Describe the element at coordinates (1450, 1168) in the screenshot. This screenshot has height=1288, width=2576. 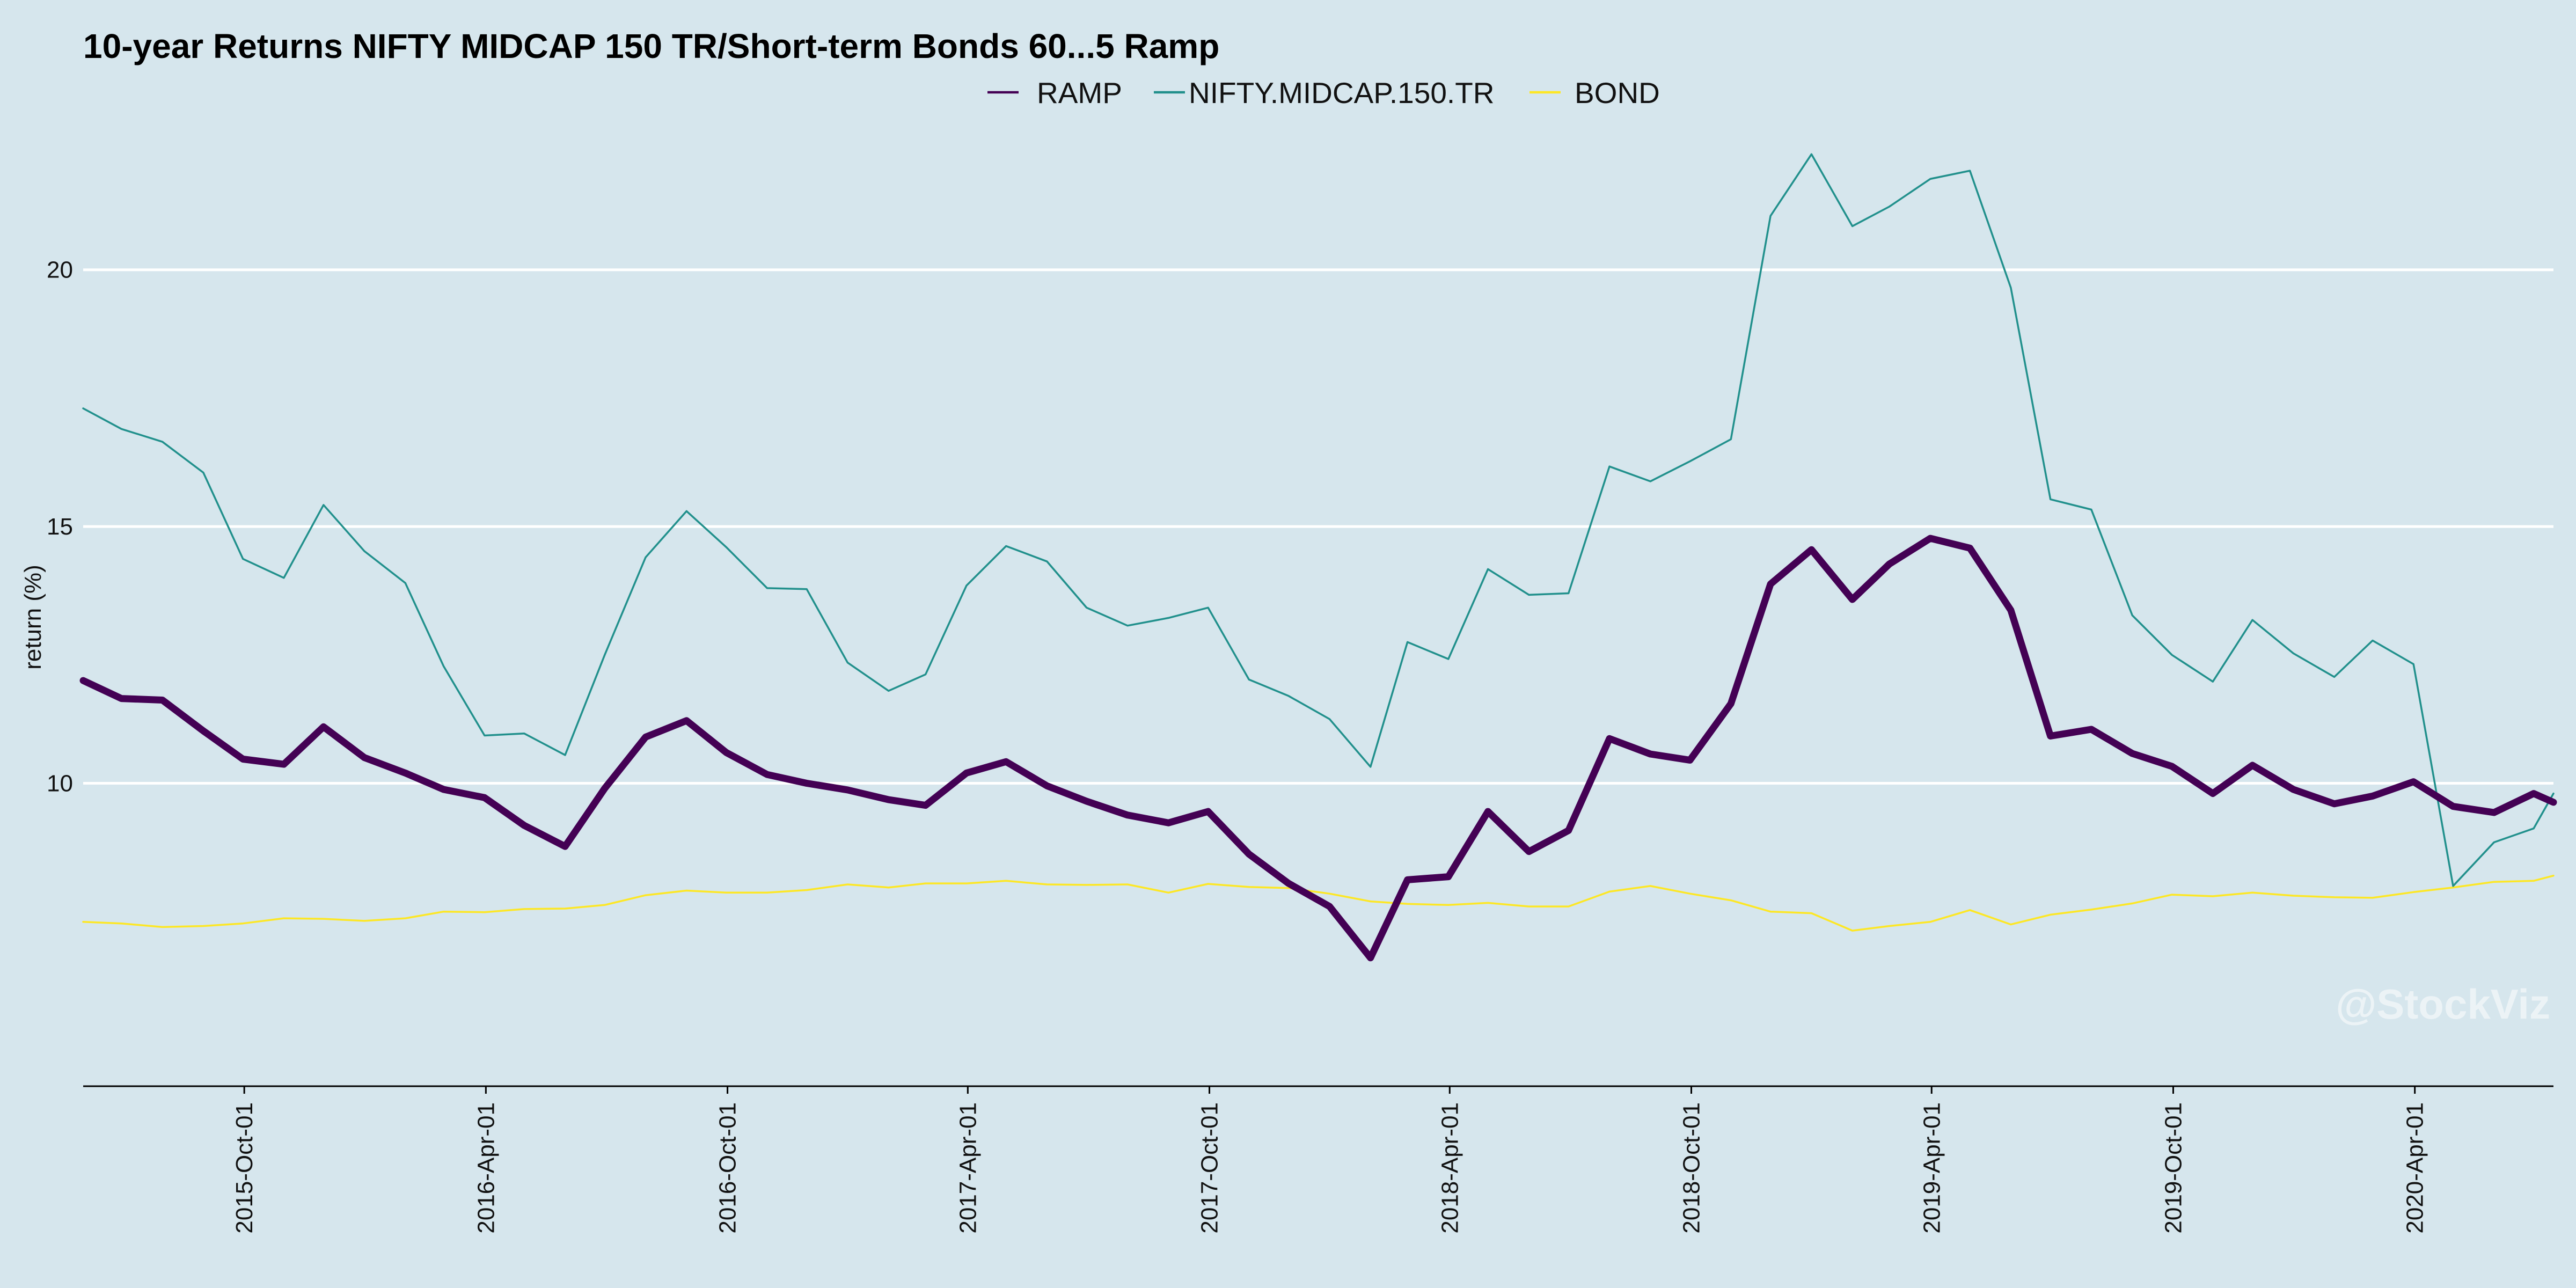
I see `x-tick-label: 2018-Apr-01` at that location.